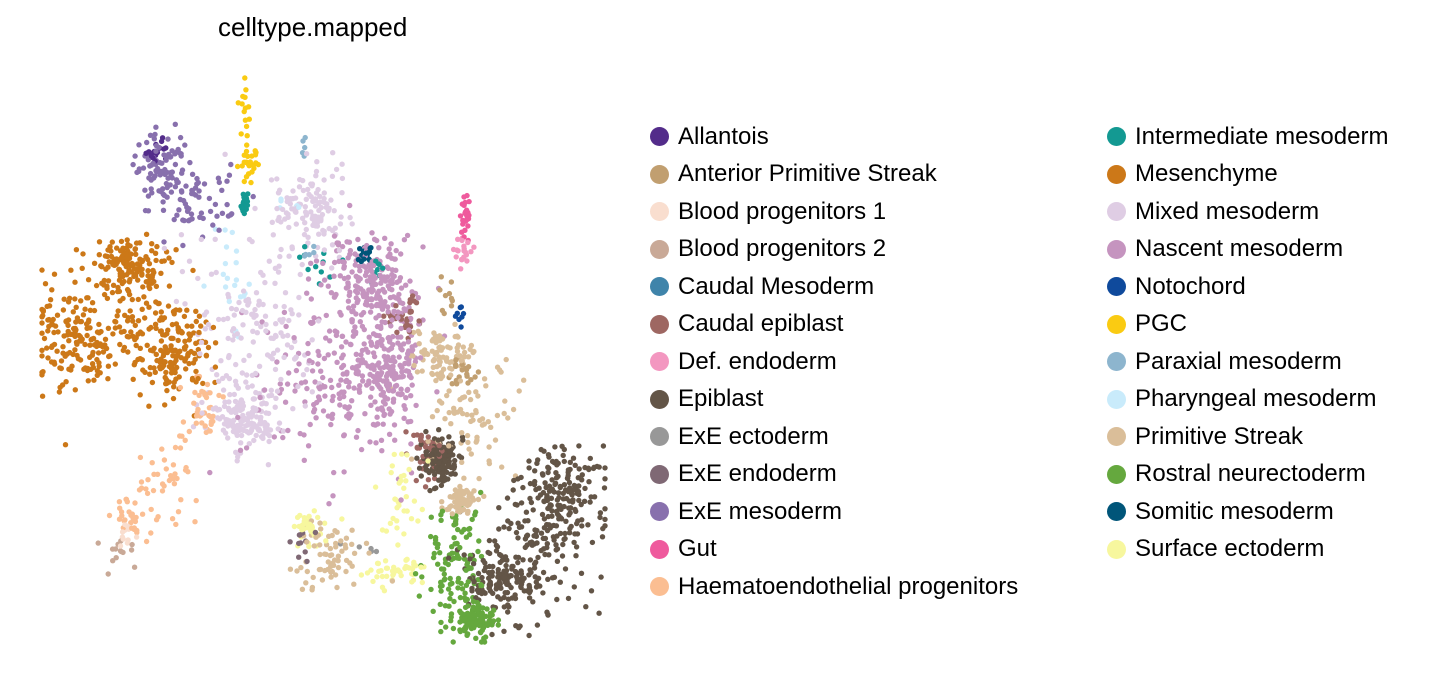 This screenshot has height=687, width=1448. What do you see at coordinates (782, 249) in the screenshot?
I see `legend-label: Blood progenitors 2` at bounding box center [782, 249].